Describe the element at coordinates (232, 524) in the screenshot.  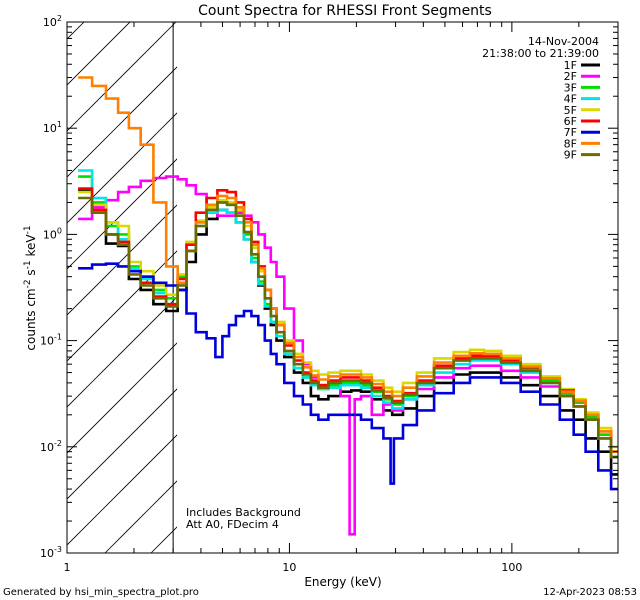
I see `annotation-atten-note: Att A0, FDecim 4` at that location.